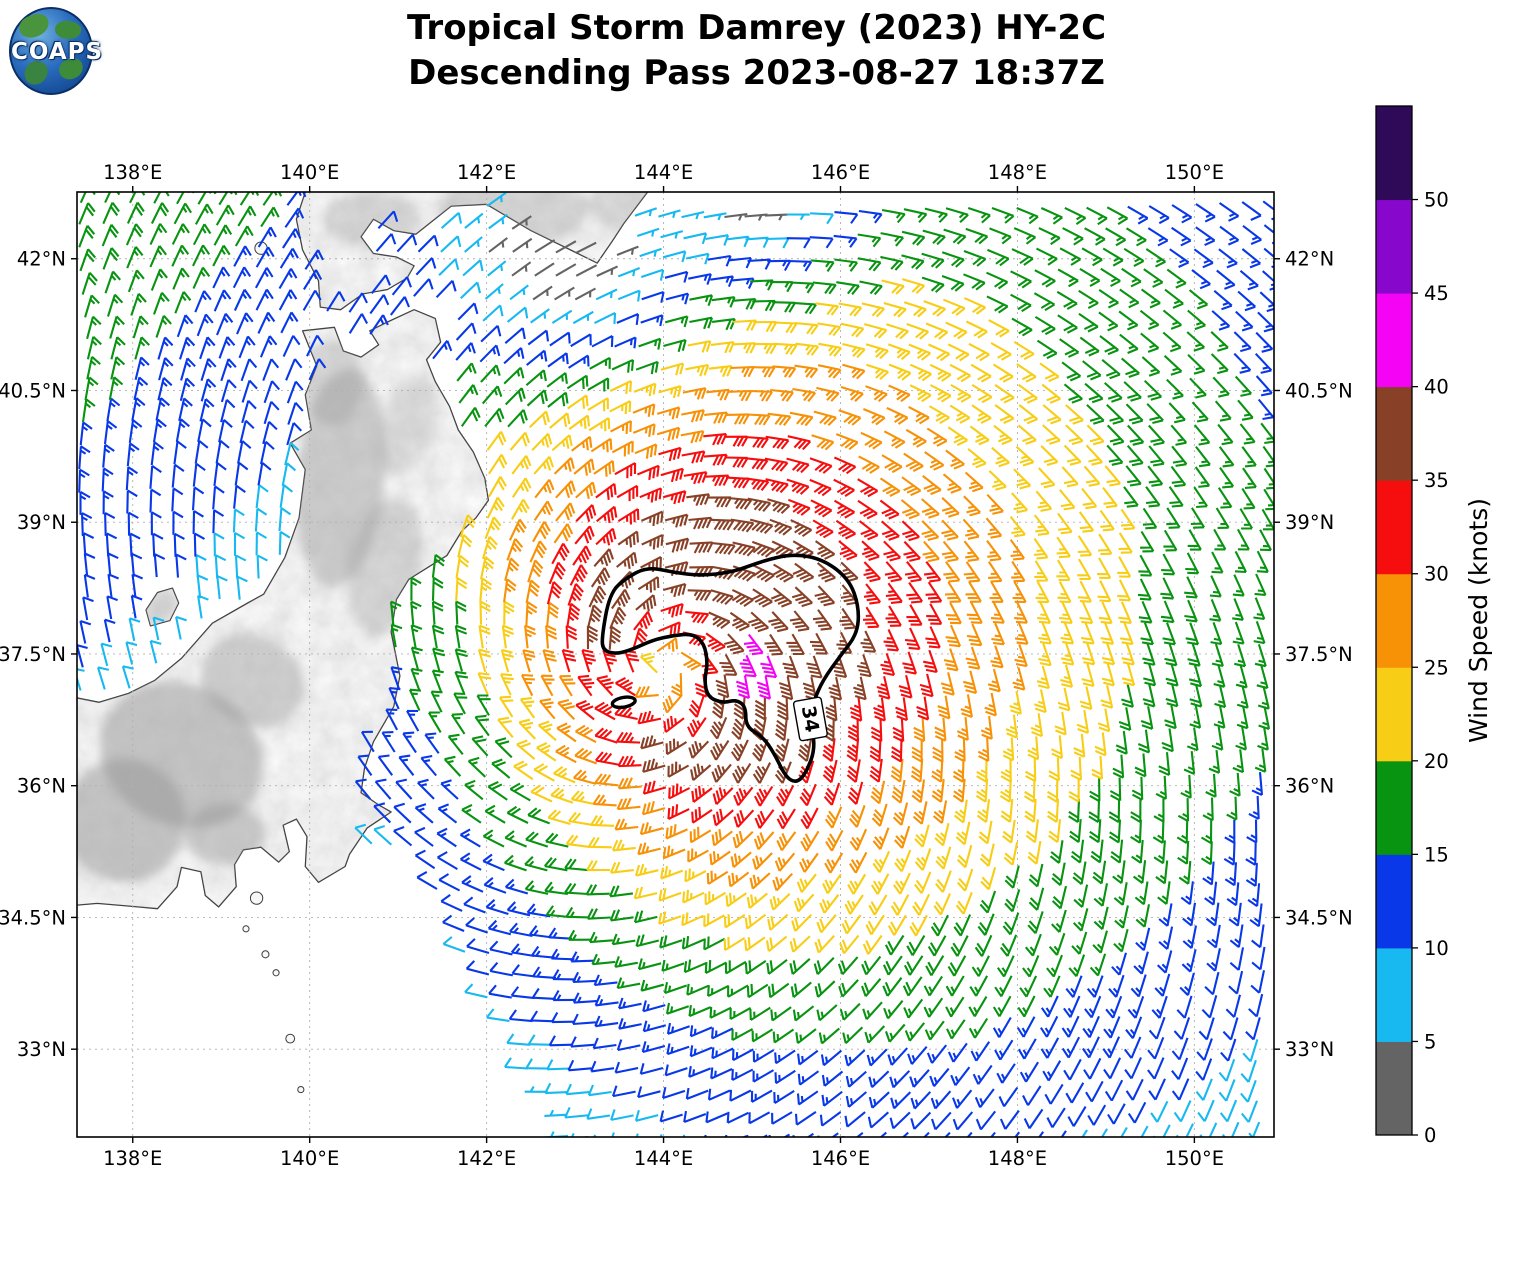  What do you see at coordinates (810, 719) in the screenshot?
I see `contour-label-group: 34` at bounding box center [810, 719].